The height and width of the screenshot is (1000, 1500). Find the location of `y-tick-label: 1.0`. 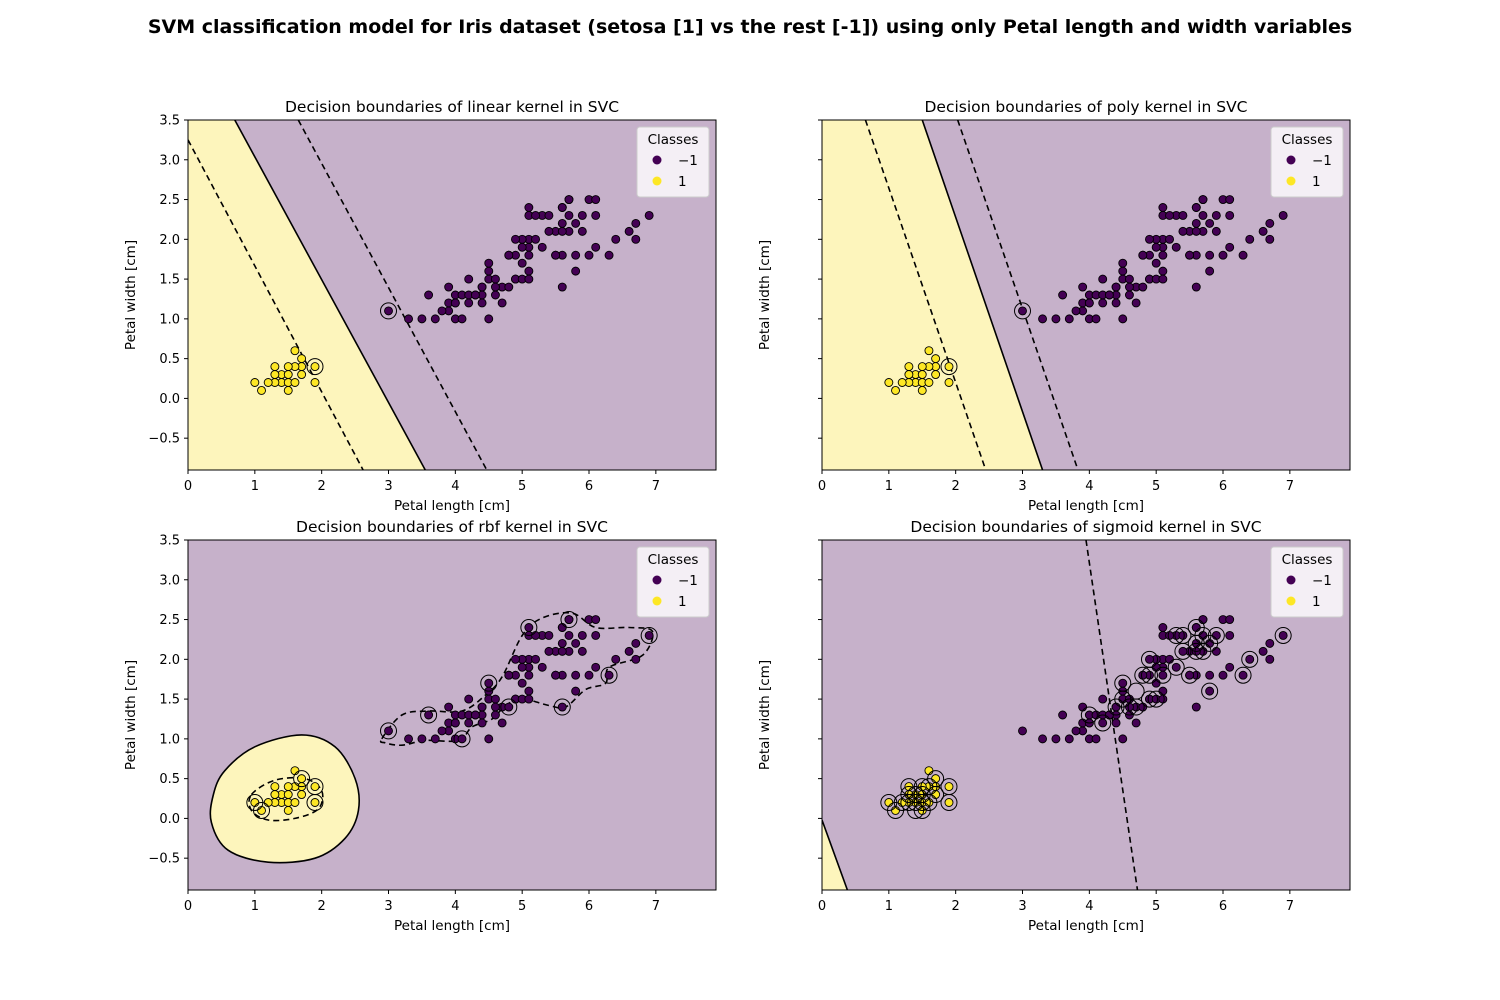

y-tick-label: 1.0 is located at coordinates (169, 319).